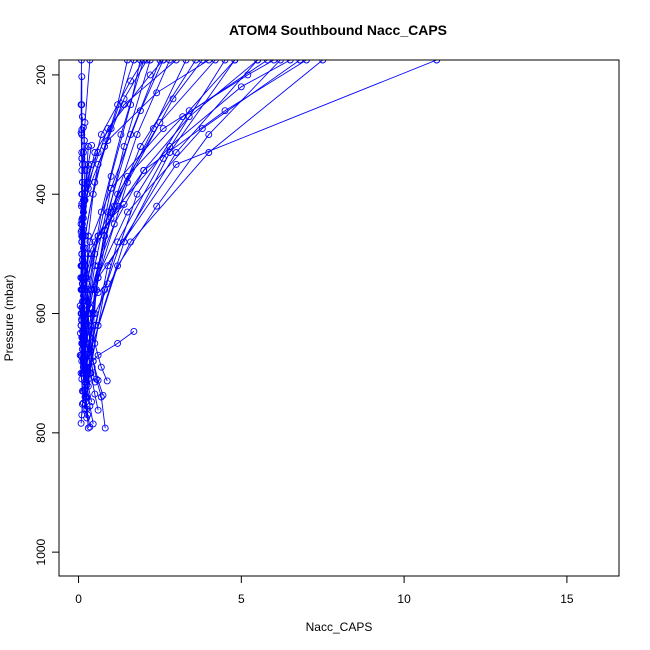 The image size is (650, 650). I want to click on y-tick-label: 600, so click(41, 313).